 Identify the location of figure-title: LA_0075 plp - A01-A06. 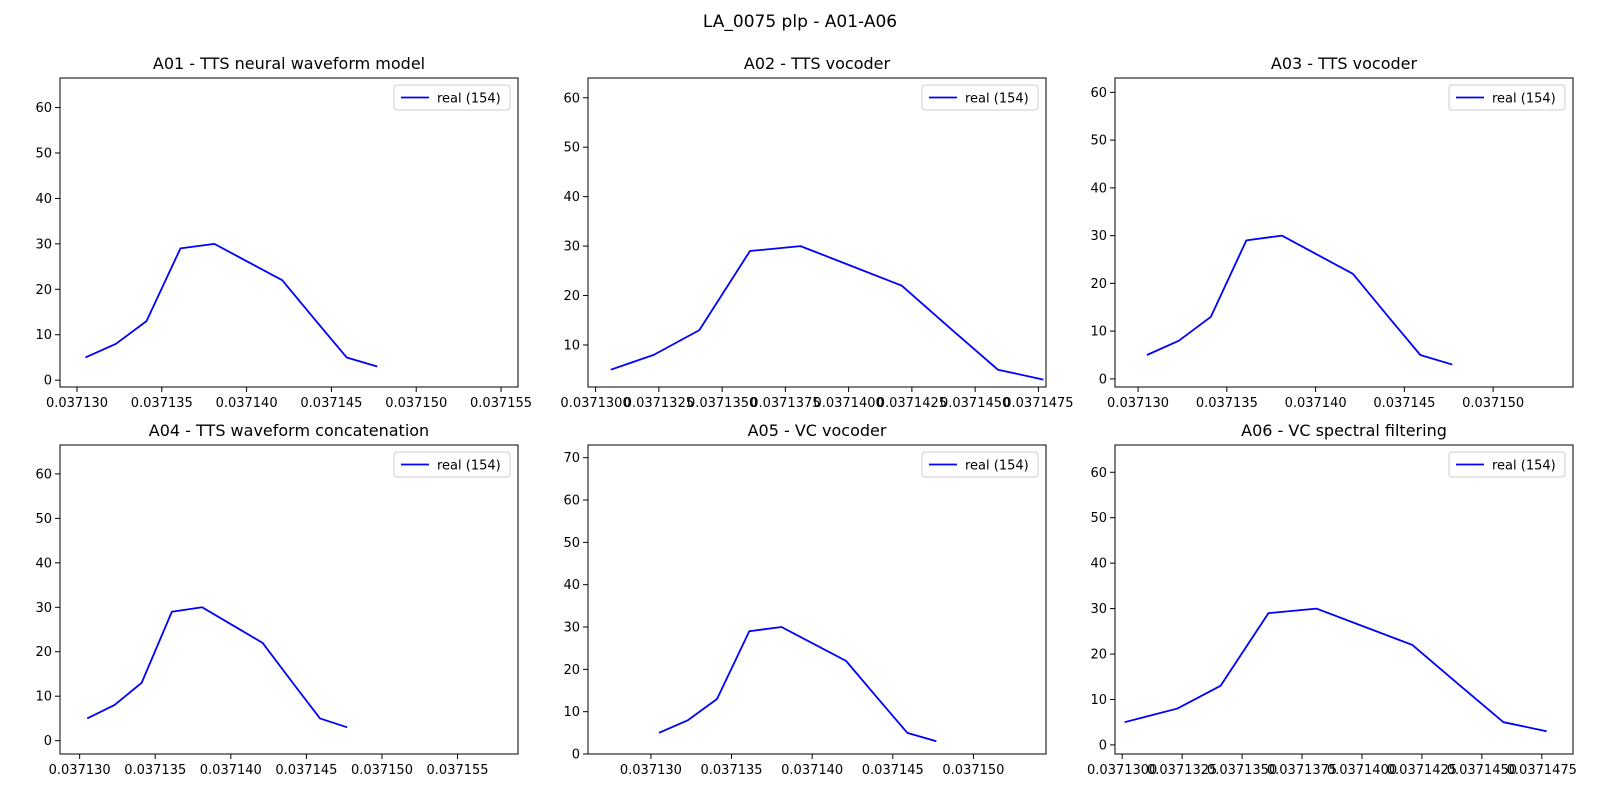
(800, 22).